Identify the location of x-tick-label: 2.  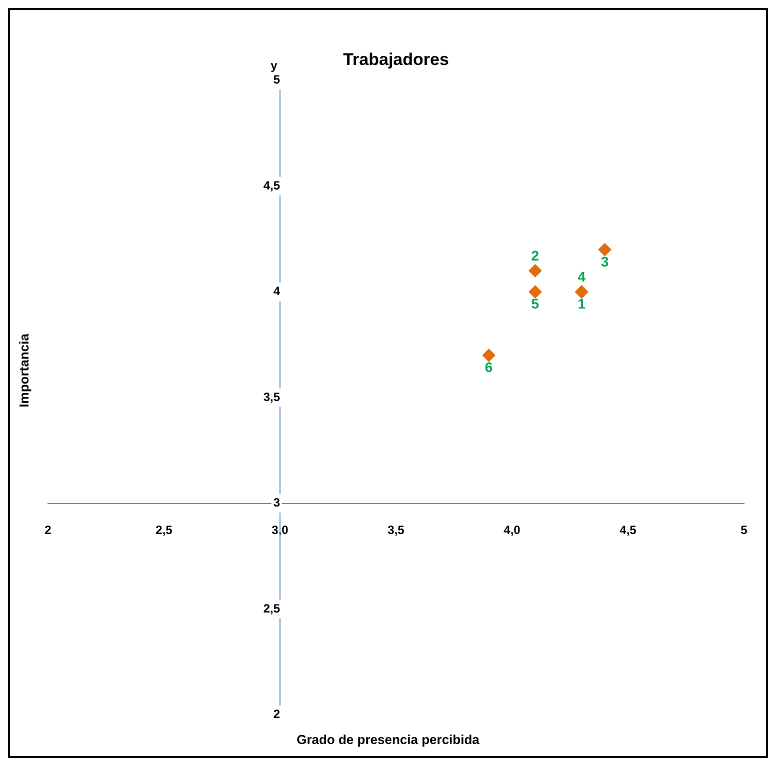
(48, 529).